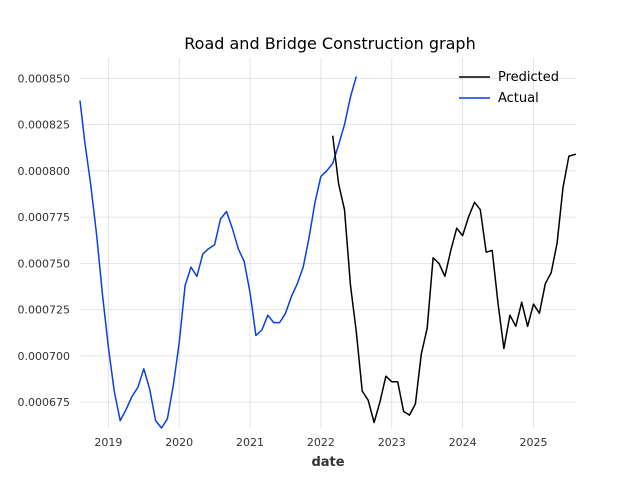 The image size is (640, 480). Describe the element at coordinates (44, 78) in the screenshot. I see `y-tick-label: 0.000850` at that location.